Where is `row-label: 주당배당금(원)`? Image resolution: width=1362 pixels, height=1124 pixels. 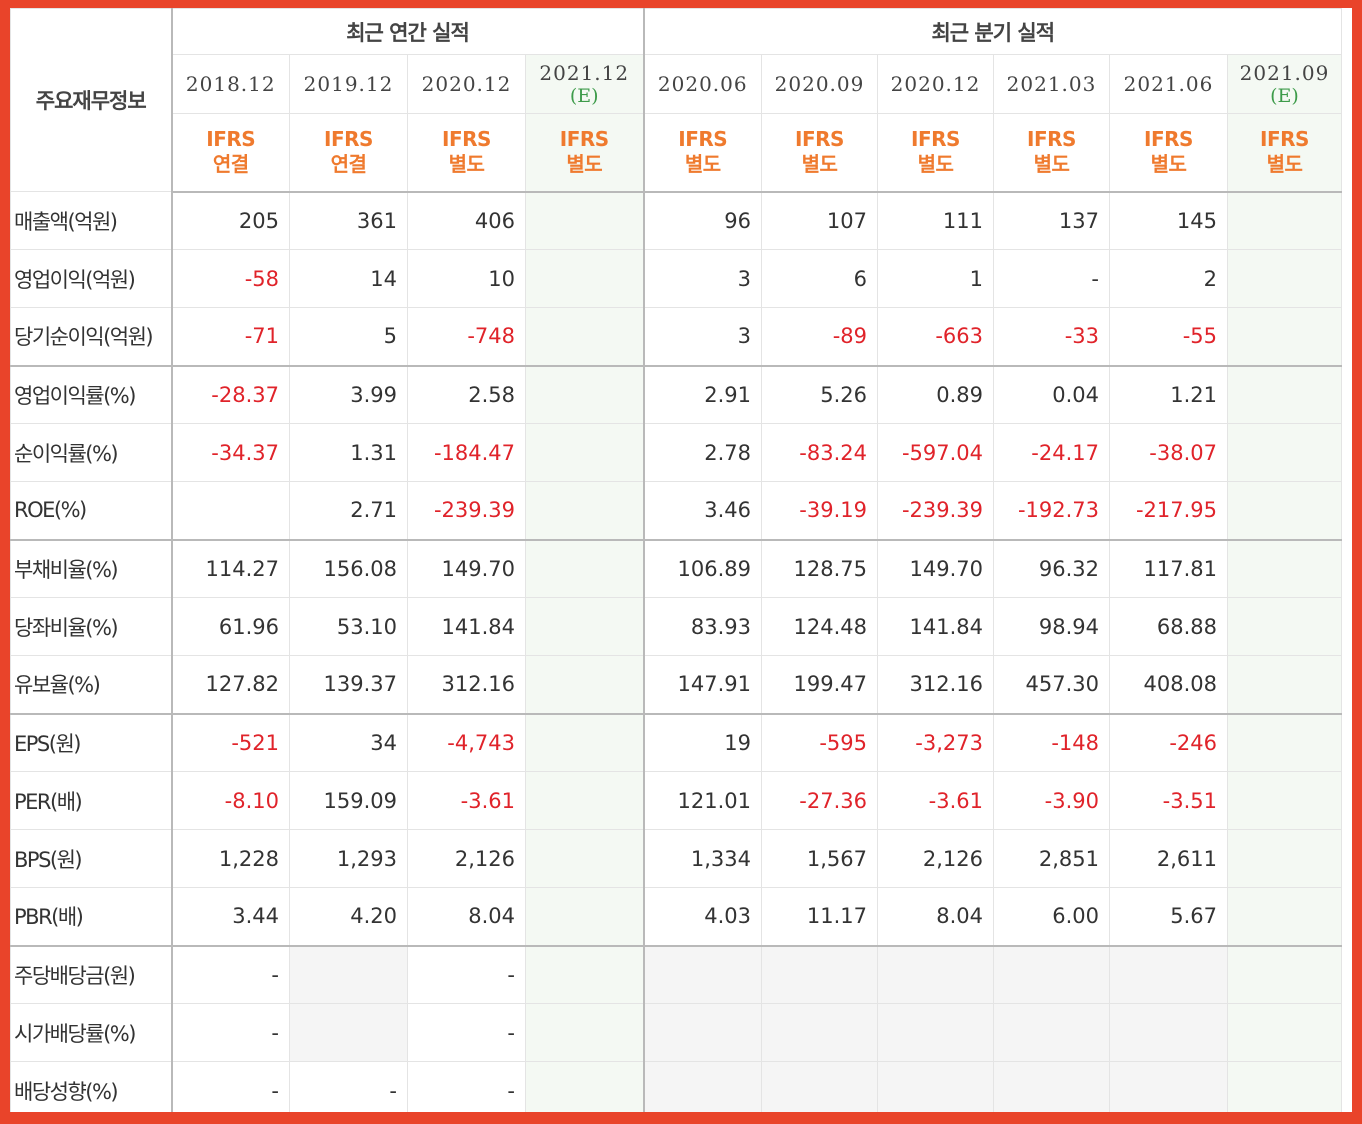
row-label: 주당배당금(원) is located at coordinates (91, 974).